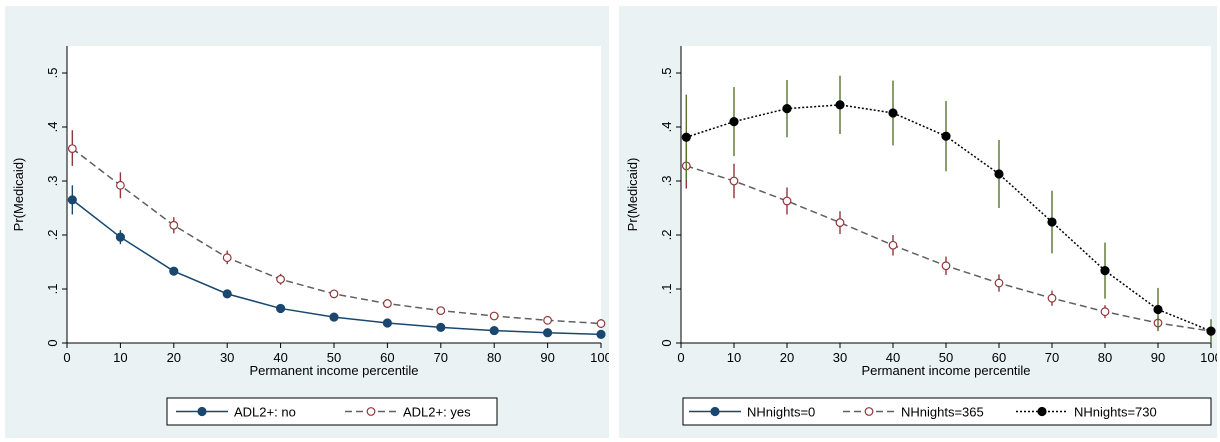 The image size is (1220, 442). I want to click on legend-item: NHnights=365, so click(913, 412).